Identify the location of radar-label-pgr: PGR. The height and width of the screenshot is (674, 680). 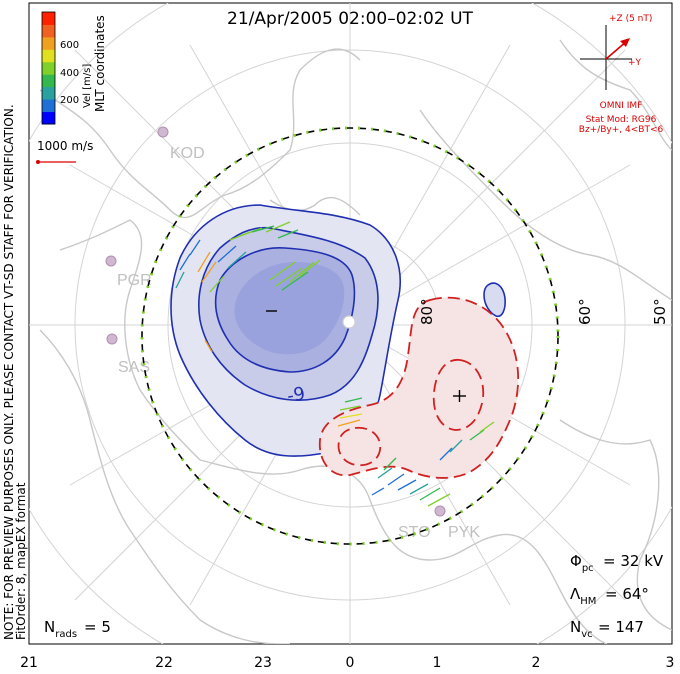
(134, 280).